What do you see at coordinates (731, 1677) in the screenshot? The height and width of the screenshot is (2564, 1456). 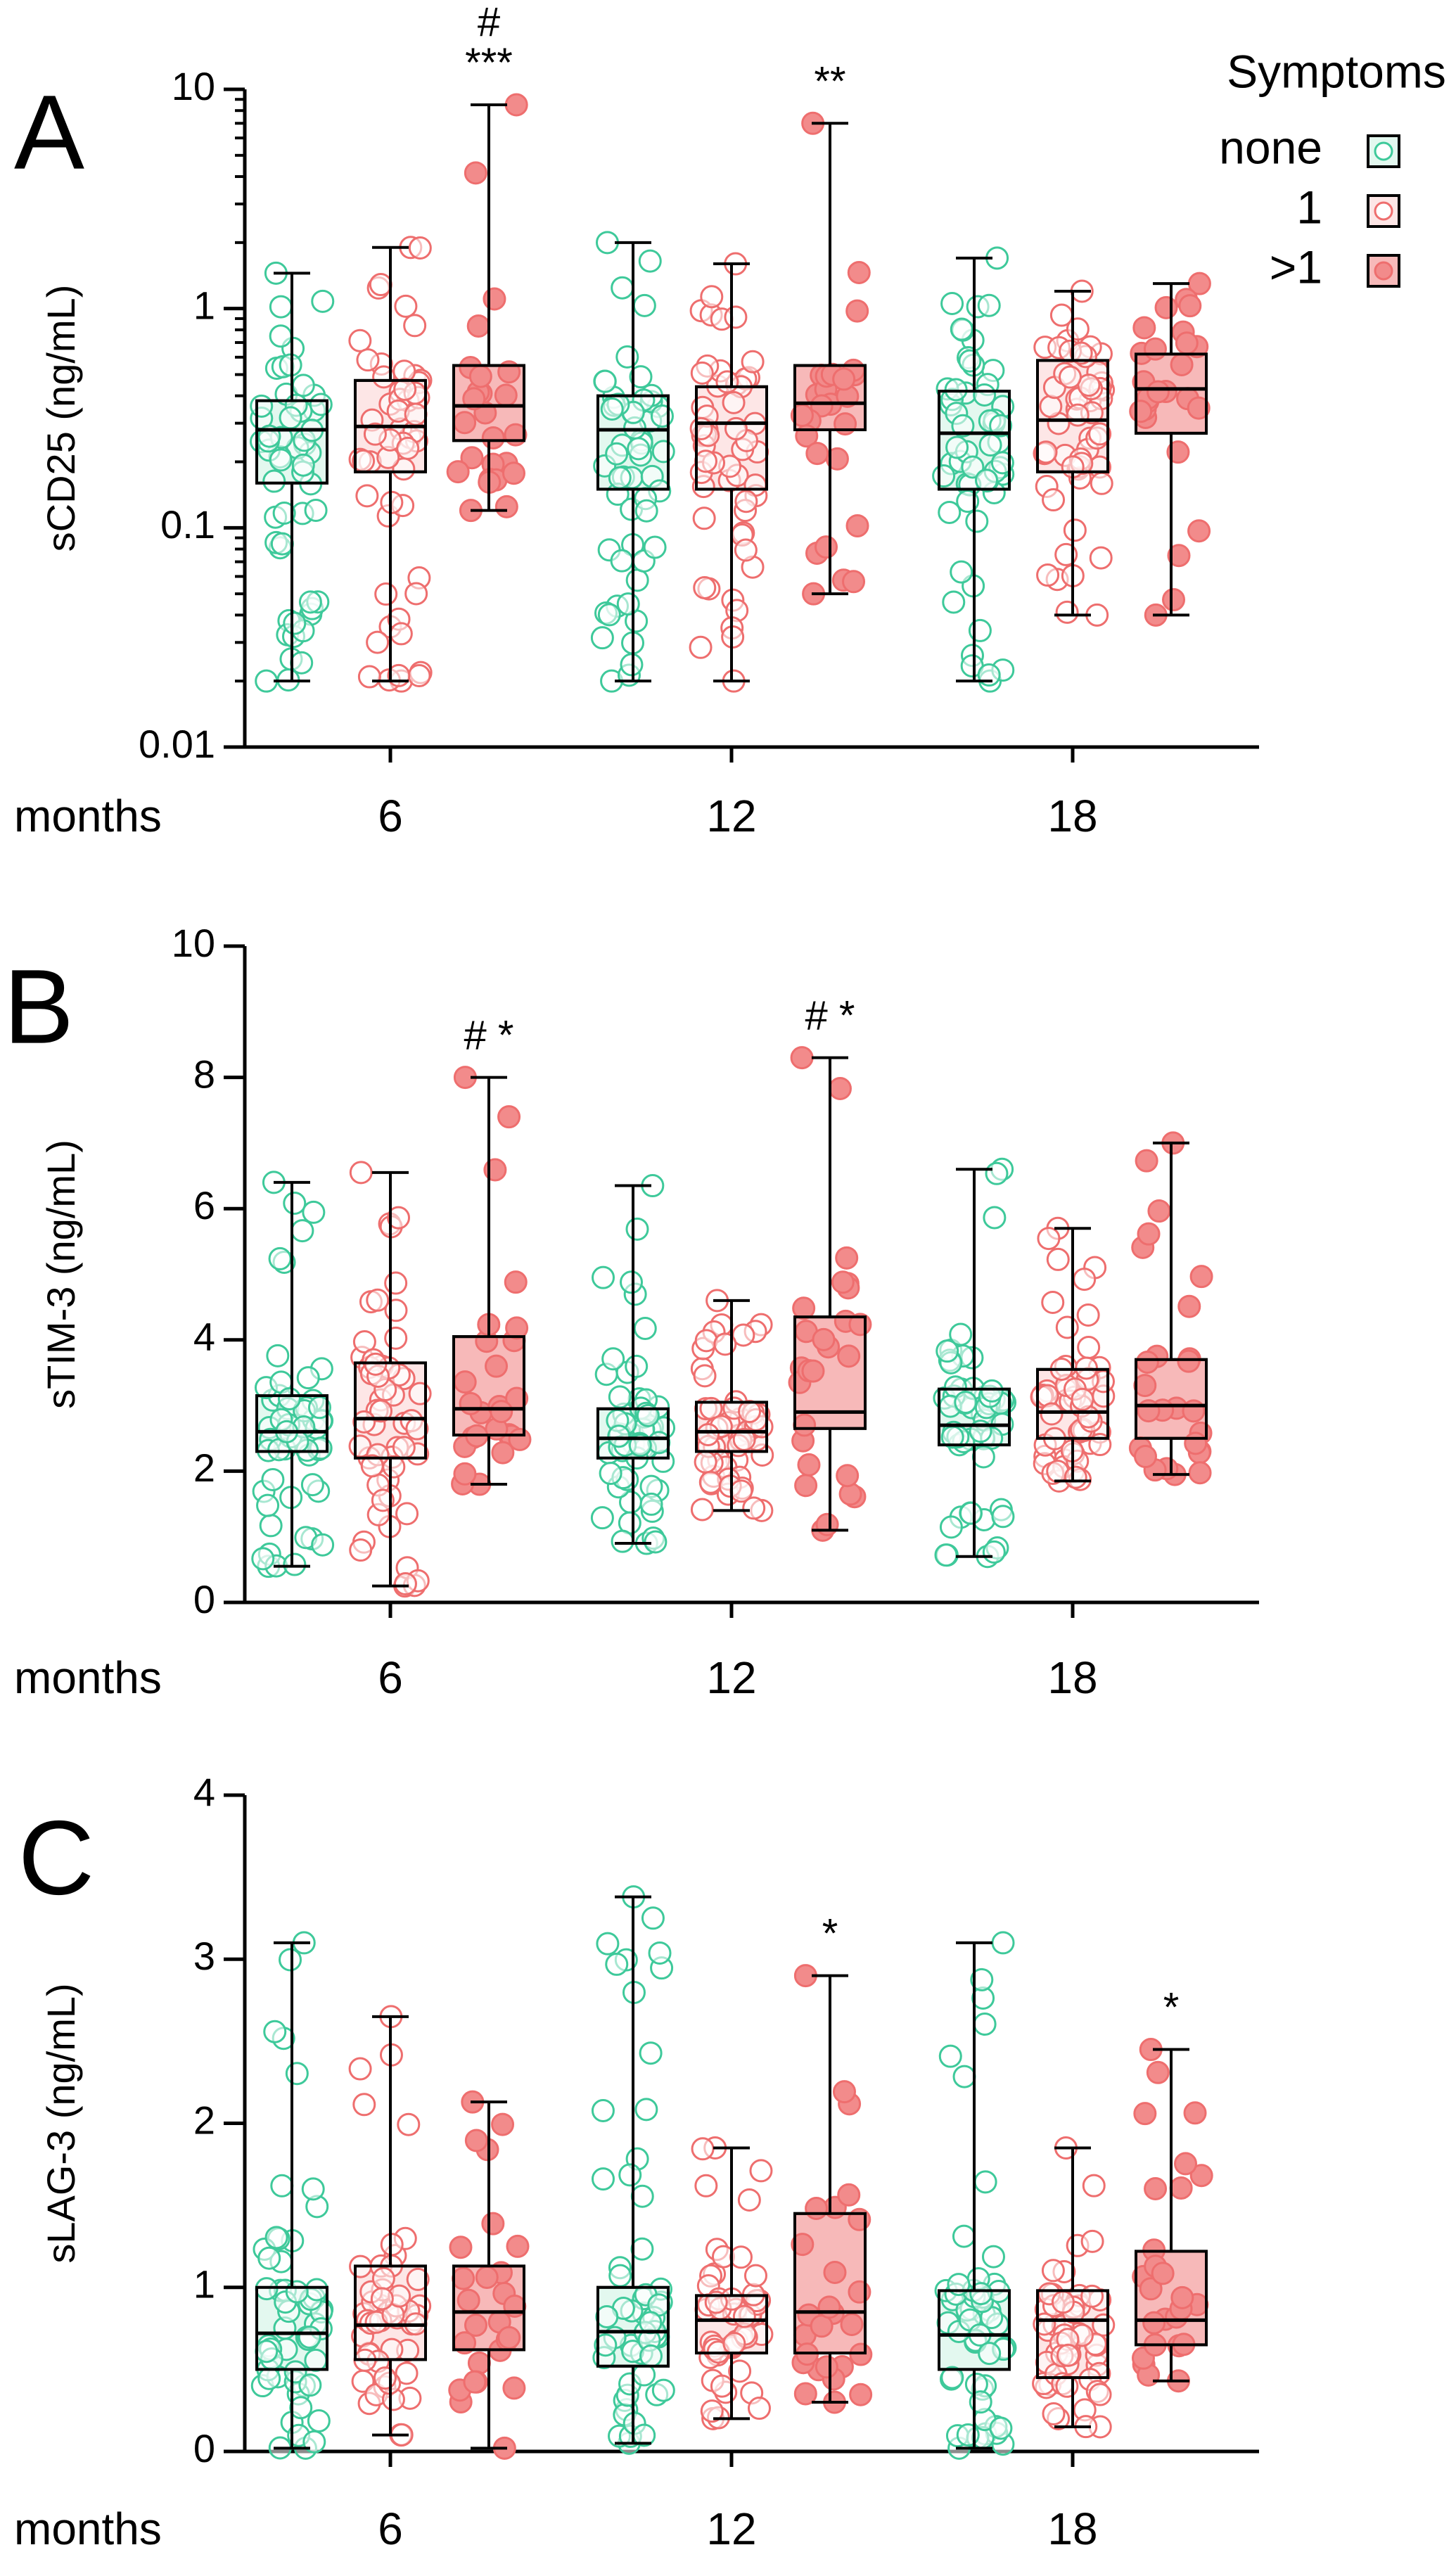 I see `x-tick-label: 12` at bounding box center [731, 1677].